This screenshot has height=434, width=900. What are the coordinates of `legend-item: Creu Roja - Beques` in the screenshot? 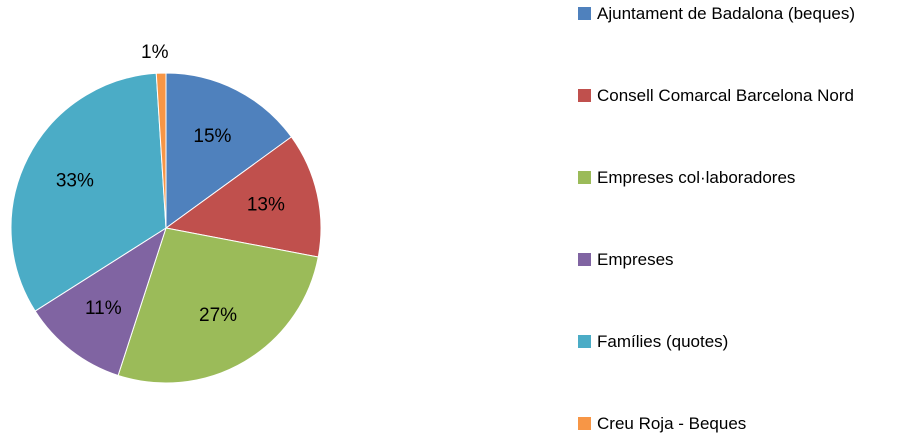 It's located at (737, 423).